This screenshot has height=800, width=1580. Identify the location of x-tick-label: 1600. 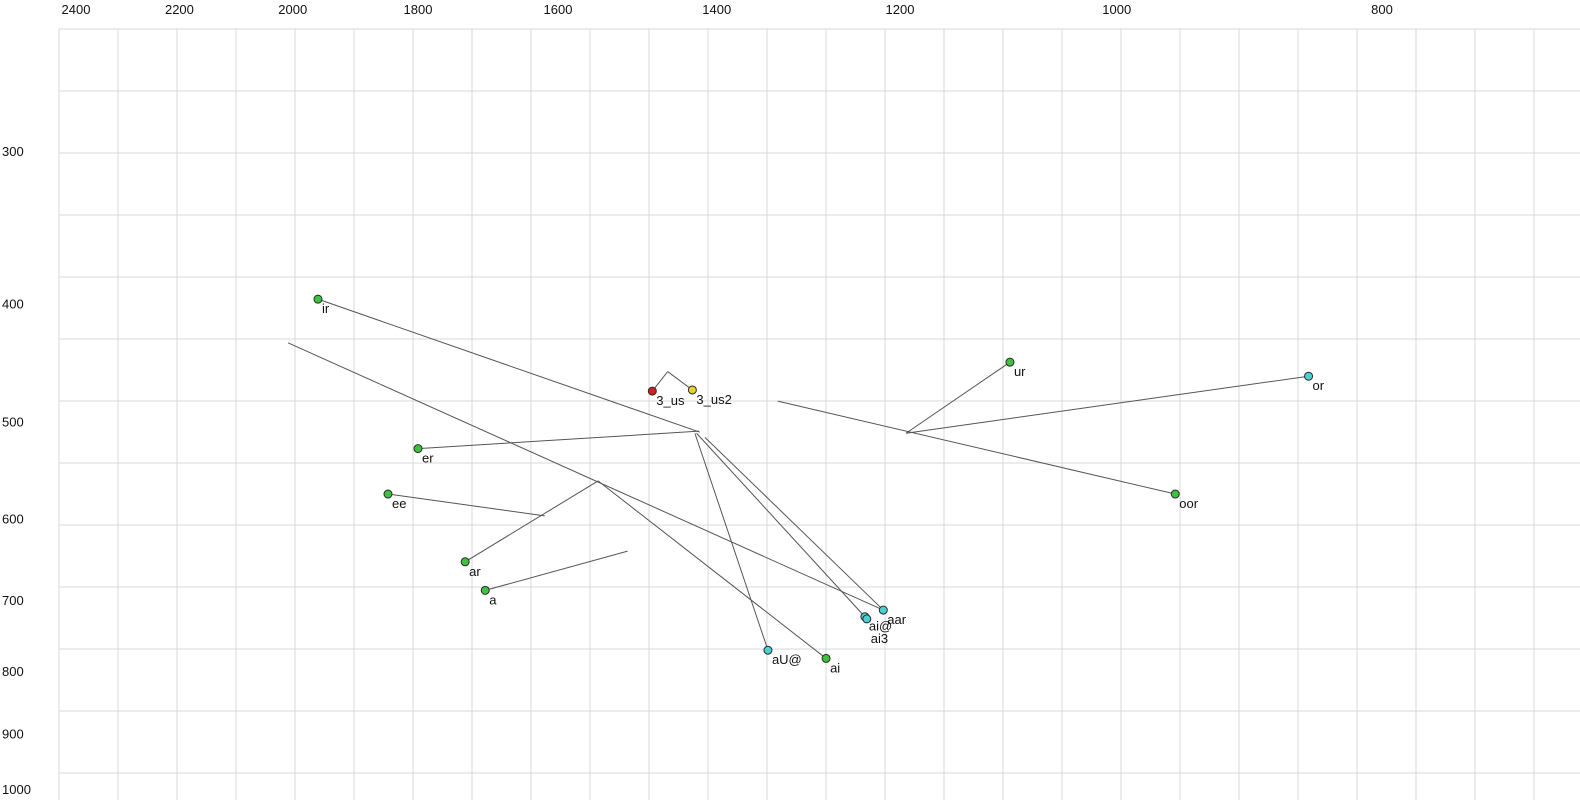
(558, 9).